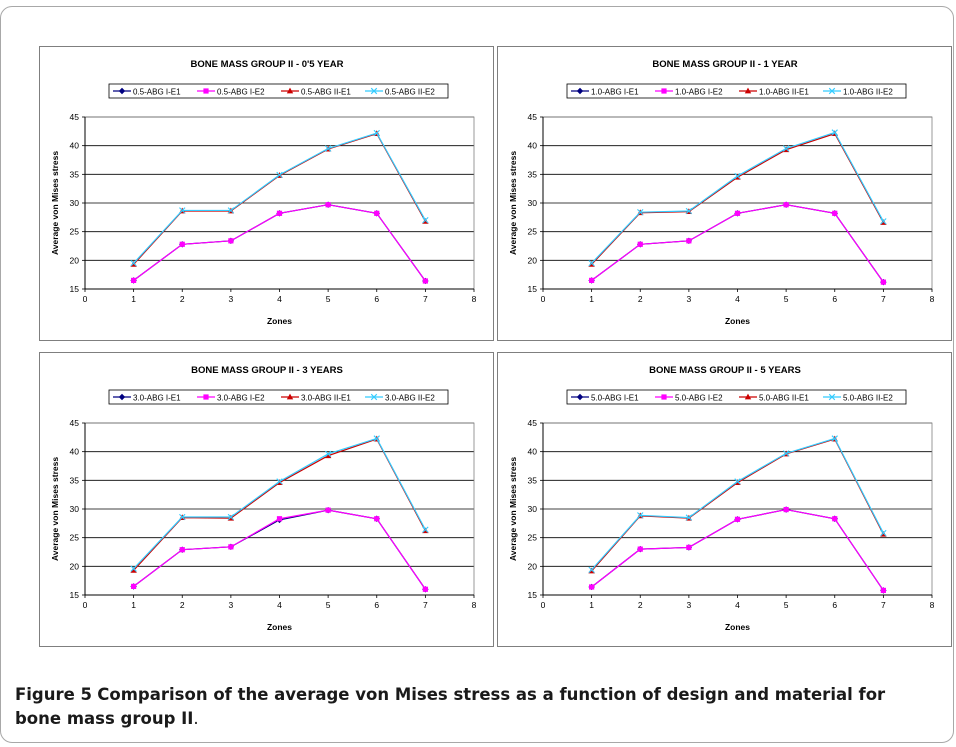 The height and width of the screenshot is (747, 956). Describe the element at coordinates (868, 92) in the screenshot. I see `legend-entry: 1.0-ABG II-E2` at that location.